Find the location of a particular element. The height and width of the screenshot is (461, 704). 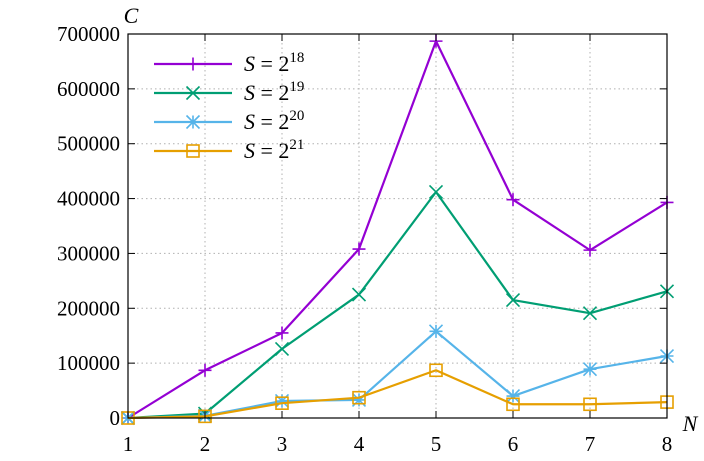

y-tick-label: 100000 is located at coordinates (88, 363).